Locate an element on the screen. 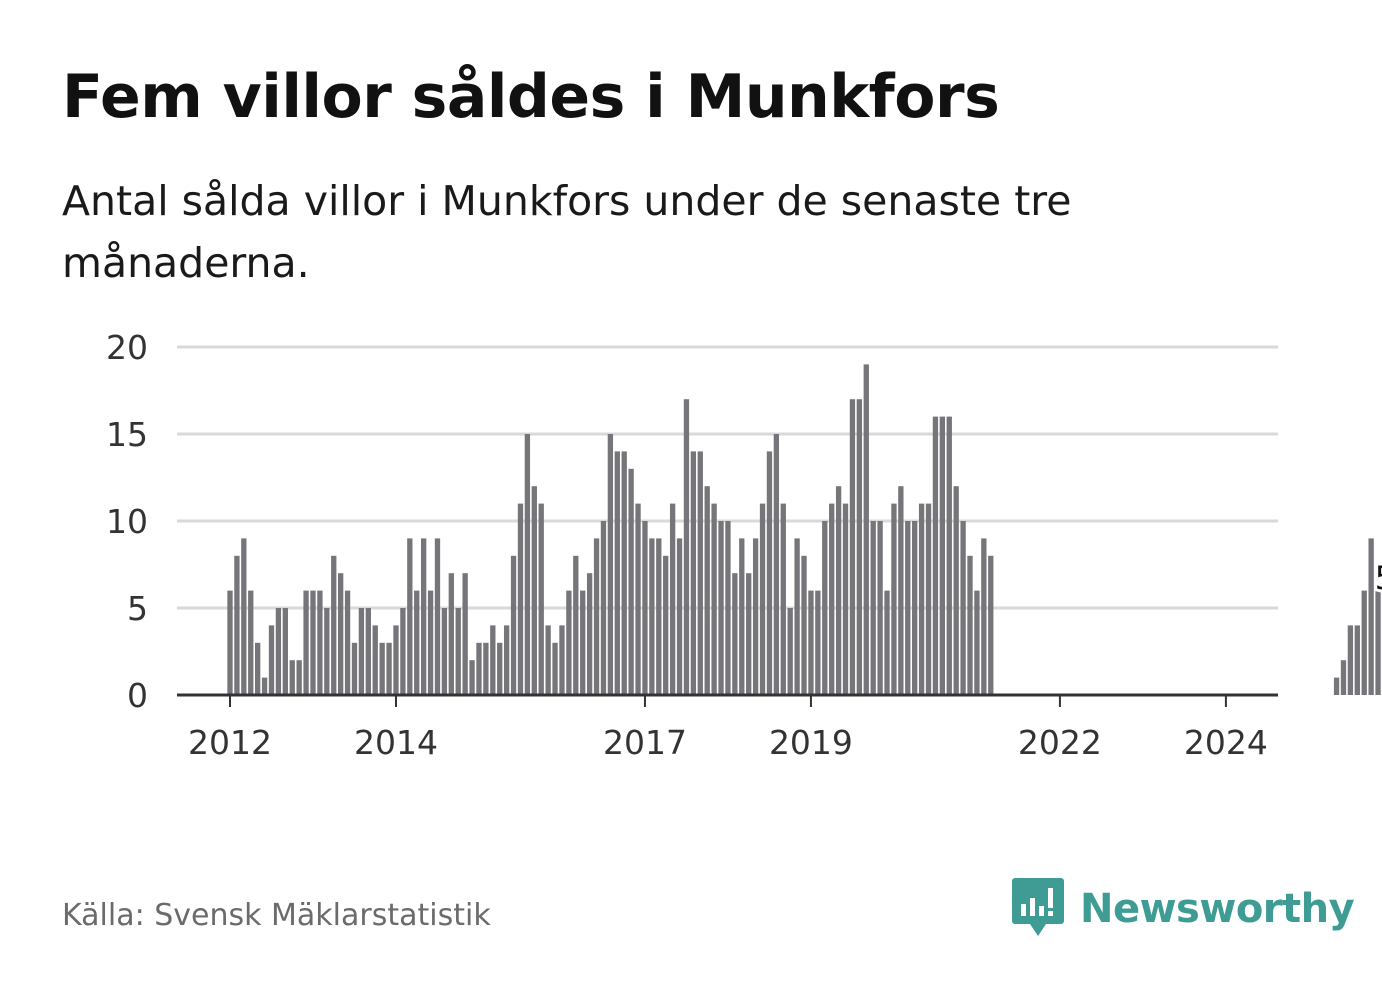 Image resolution: width=1382 pixels, height=999 pixels. highlight-value-label: 5 is located at coordinates (1378, 578).